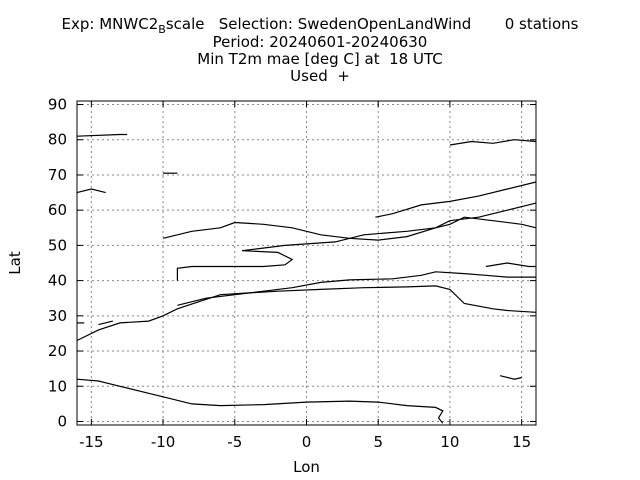 The height and width of the screenshot is (480, 640). I want to click on x-tick-label: 15, so click(521, 442).